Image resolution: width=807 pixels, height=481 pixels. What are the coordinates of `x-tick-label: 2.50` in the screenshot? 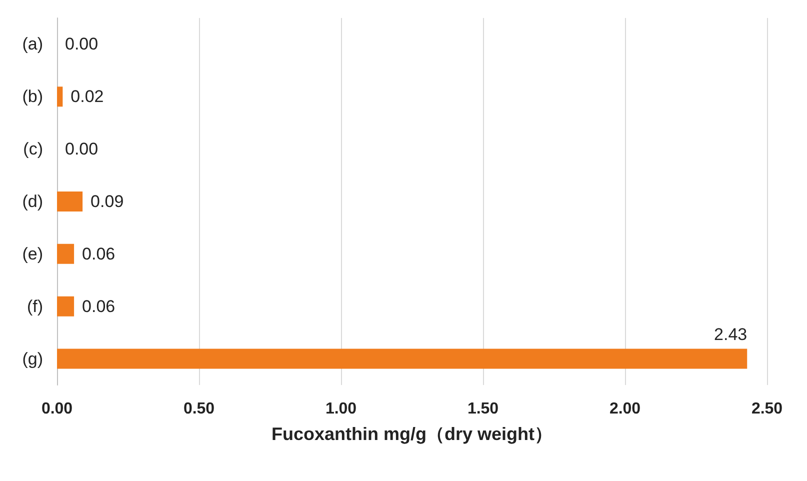 It's located at (767, 409).